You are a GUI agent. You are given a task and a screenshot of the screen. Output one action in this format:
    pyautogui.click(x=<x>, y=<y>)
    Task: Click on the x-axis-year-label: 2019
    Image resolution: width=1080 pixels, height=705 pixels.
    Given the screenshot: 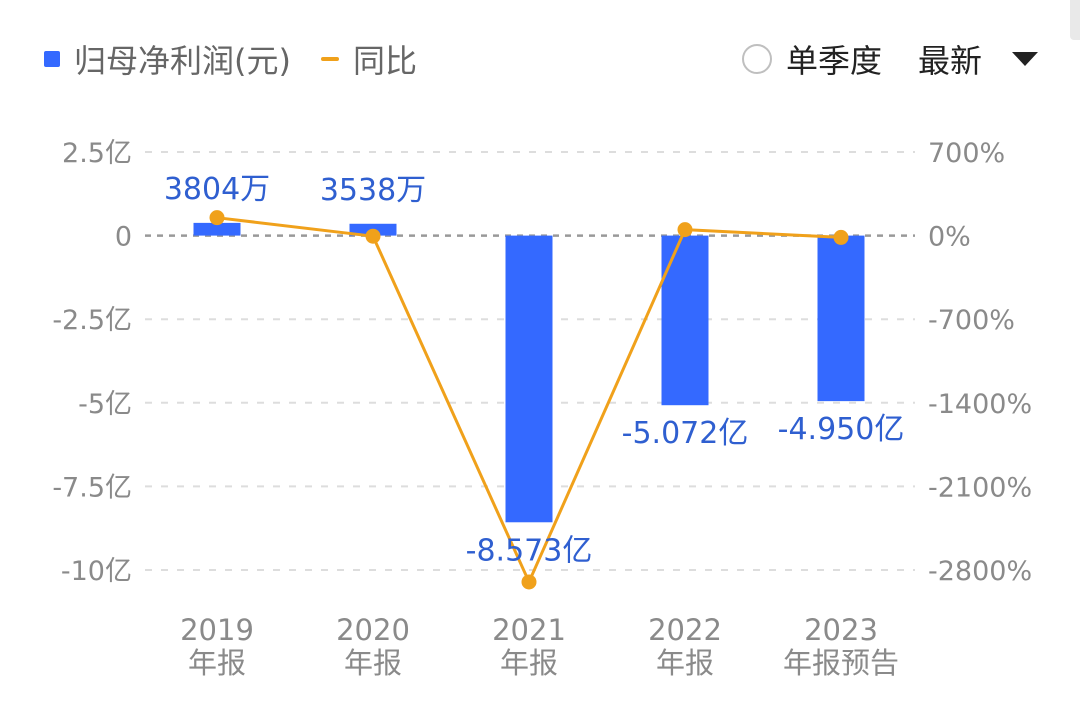 What is the action you would take?
    pyautogui.click(x=217, y=630)
    